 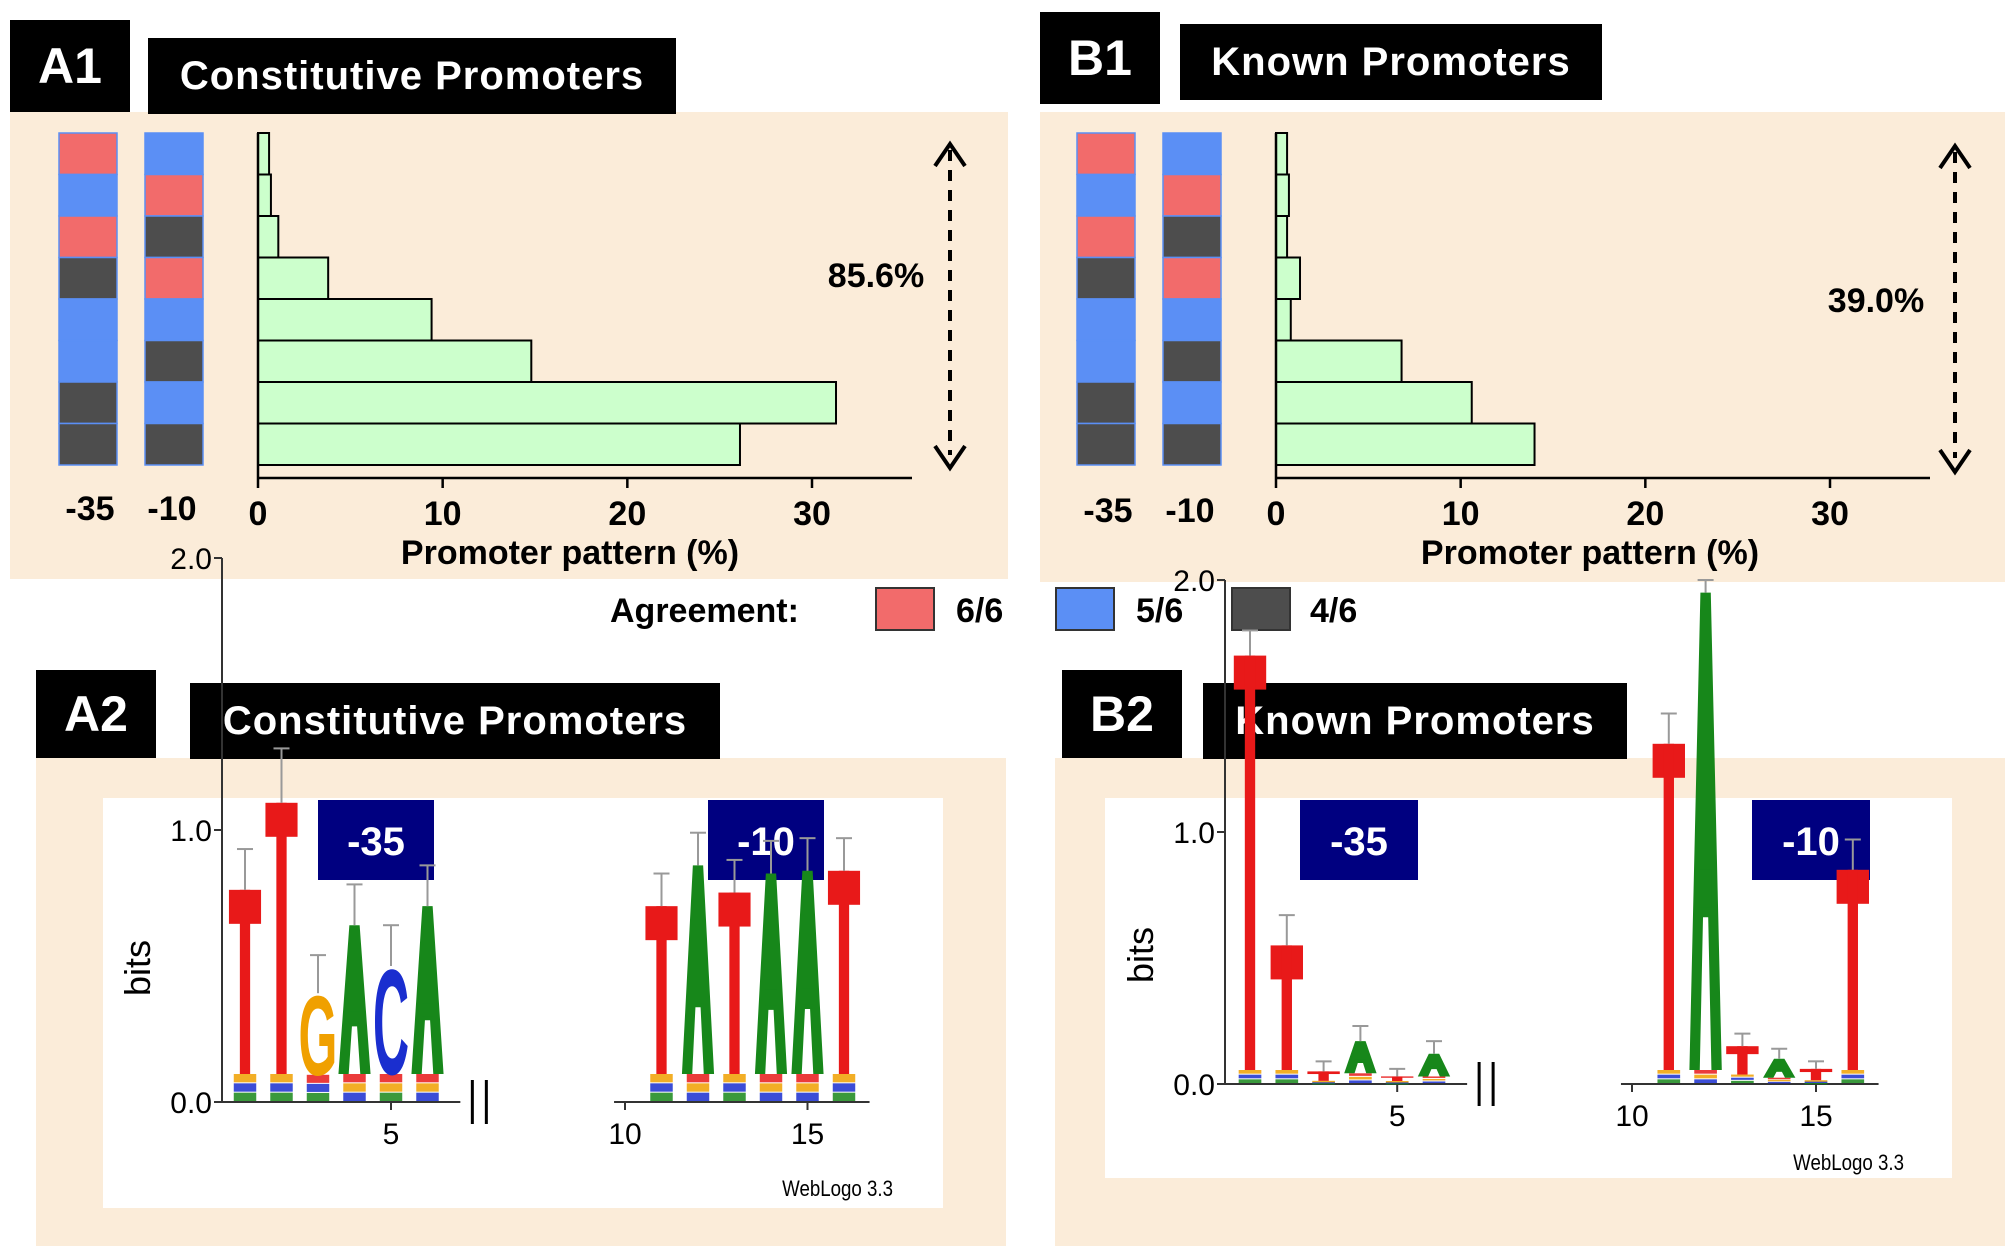 I want to click on b2-pos-13-minor-C, so click(x=1742, y=1078).